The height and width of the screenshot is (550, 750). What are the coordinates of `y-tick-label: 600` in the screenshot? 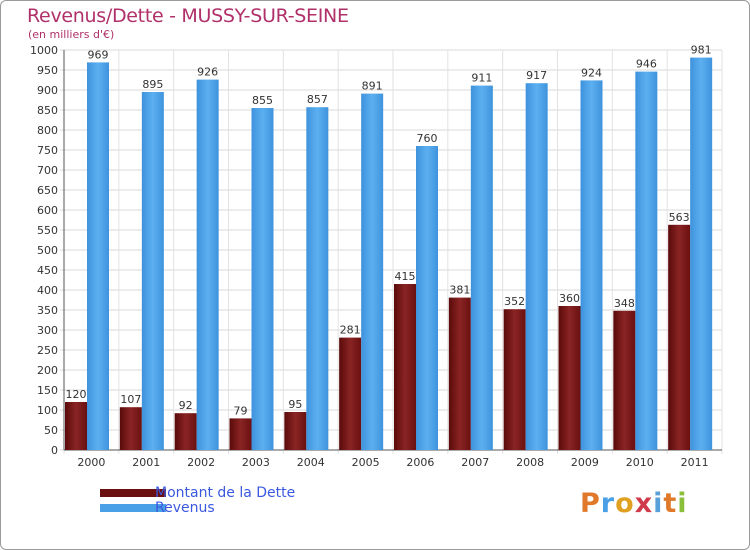 It's located at (47, 210).